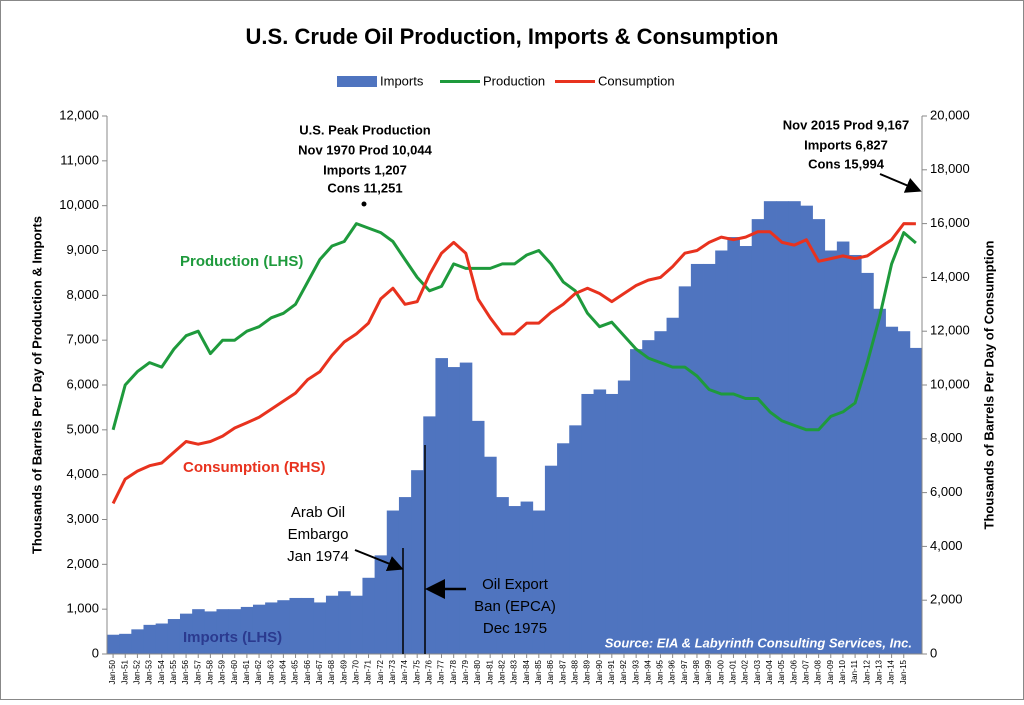  Describe the element at coordinates (515, 606) in the screenshot. I see `annotation: Ban (EPCA)` at that location.